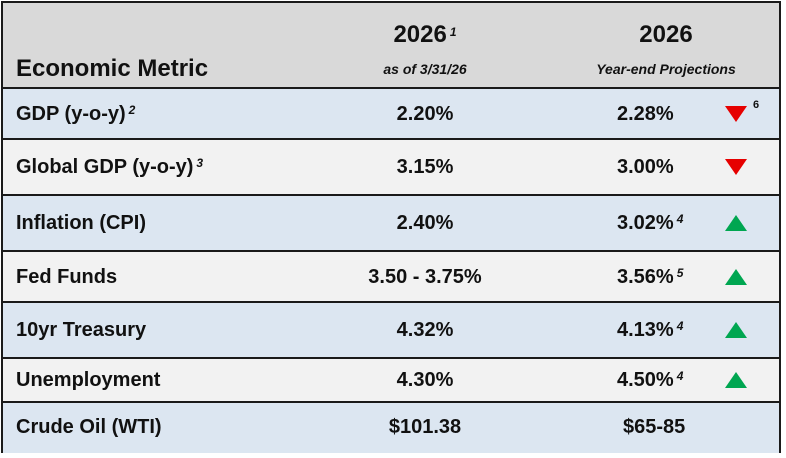 The width and height of the screenshot is (786, 458). What do you see at coordinates (453, 32) in the screenshot?
I see `current-year-footnote: 1` at bounding box center [453, 32].